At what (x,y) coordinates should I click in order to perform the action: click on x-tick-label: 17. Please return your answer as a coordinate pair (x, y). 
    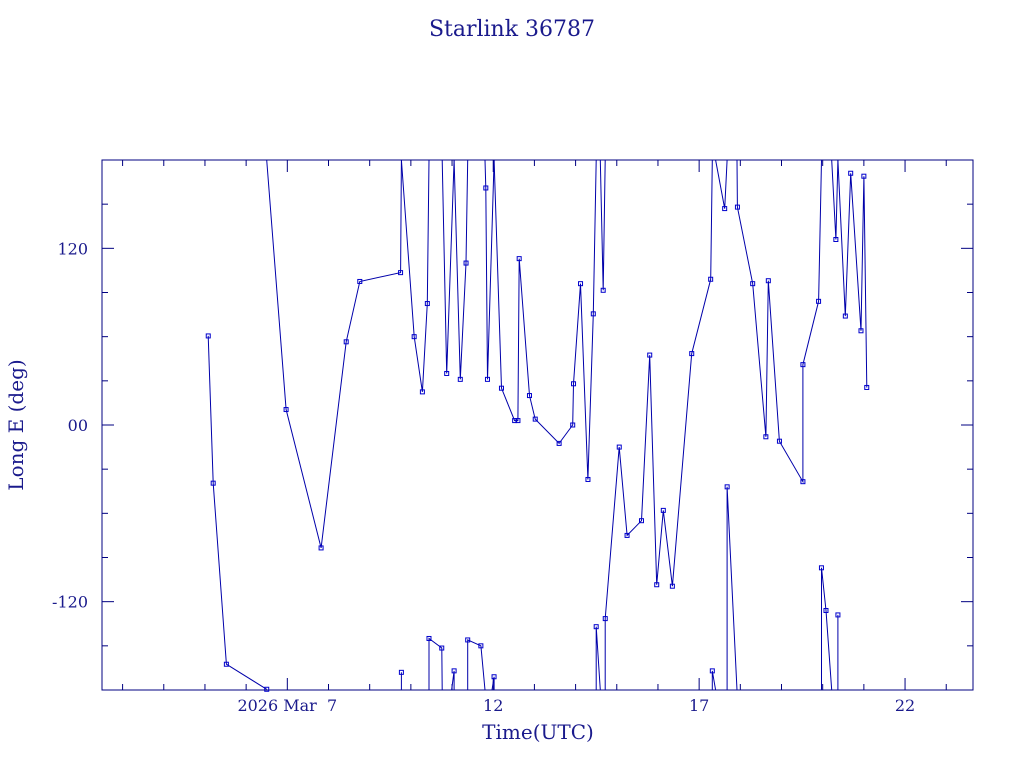
    Looking at the image, I should click on (699, 705).